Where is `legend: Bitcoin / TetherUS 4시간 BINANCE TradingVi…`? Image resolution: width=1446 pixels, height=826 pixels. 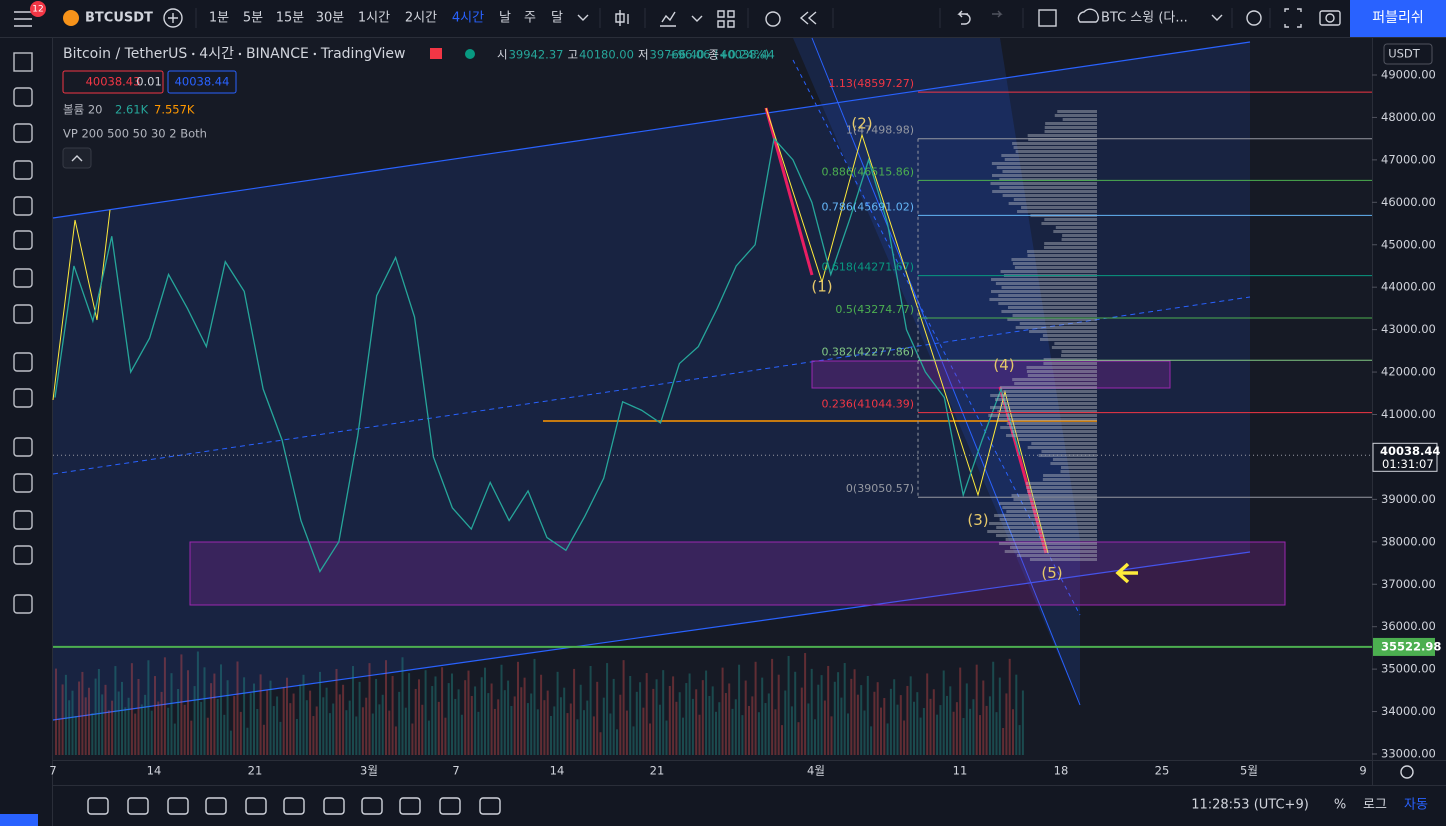
legend: Bitcoin / TetherUS 4시간 BINANCE TradingVi… is located at coordinates (415, 107).